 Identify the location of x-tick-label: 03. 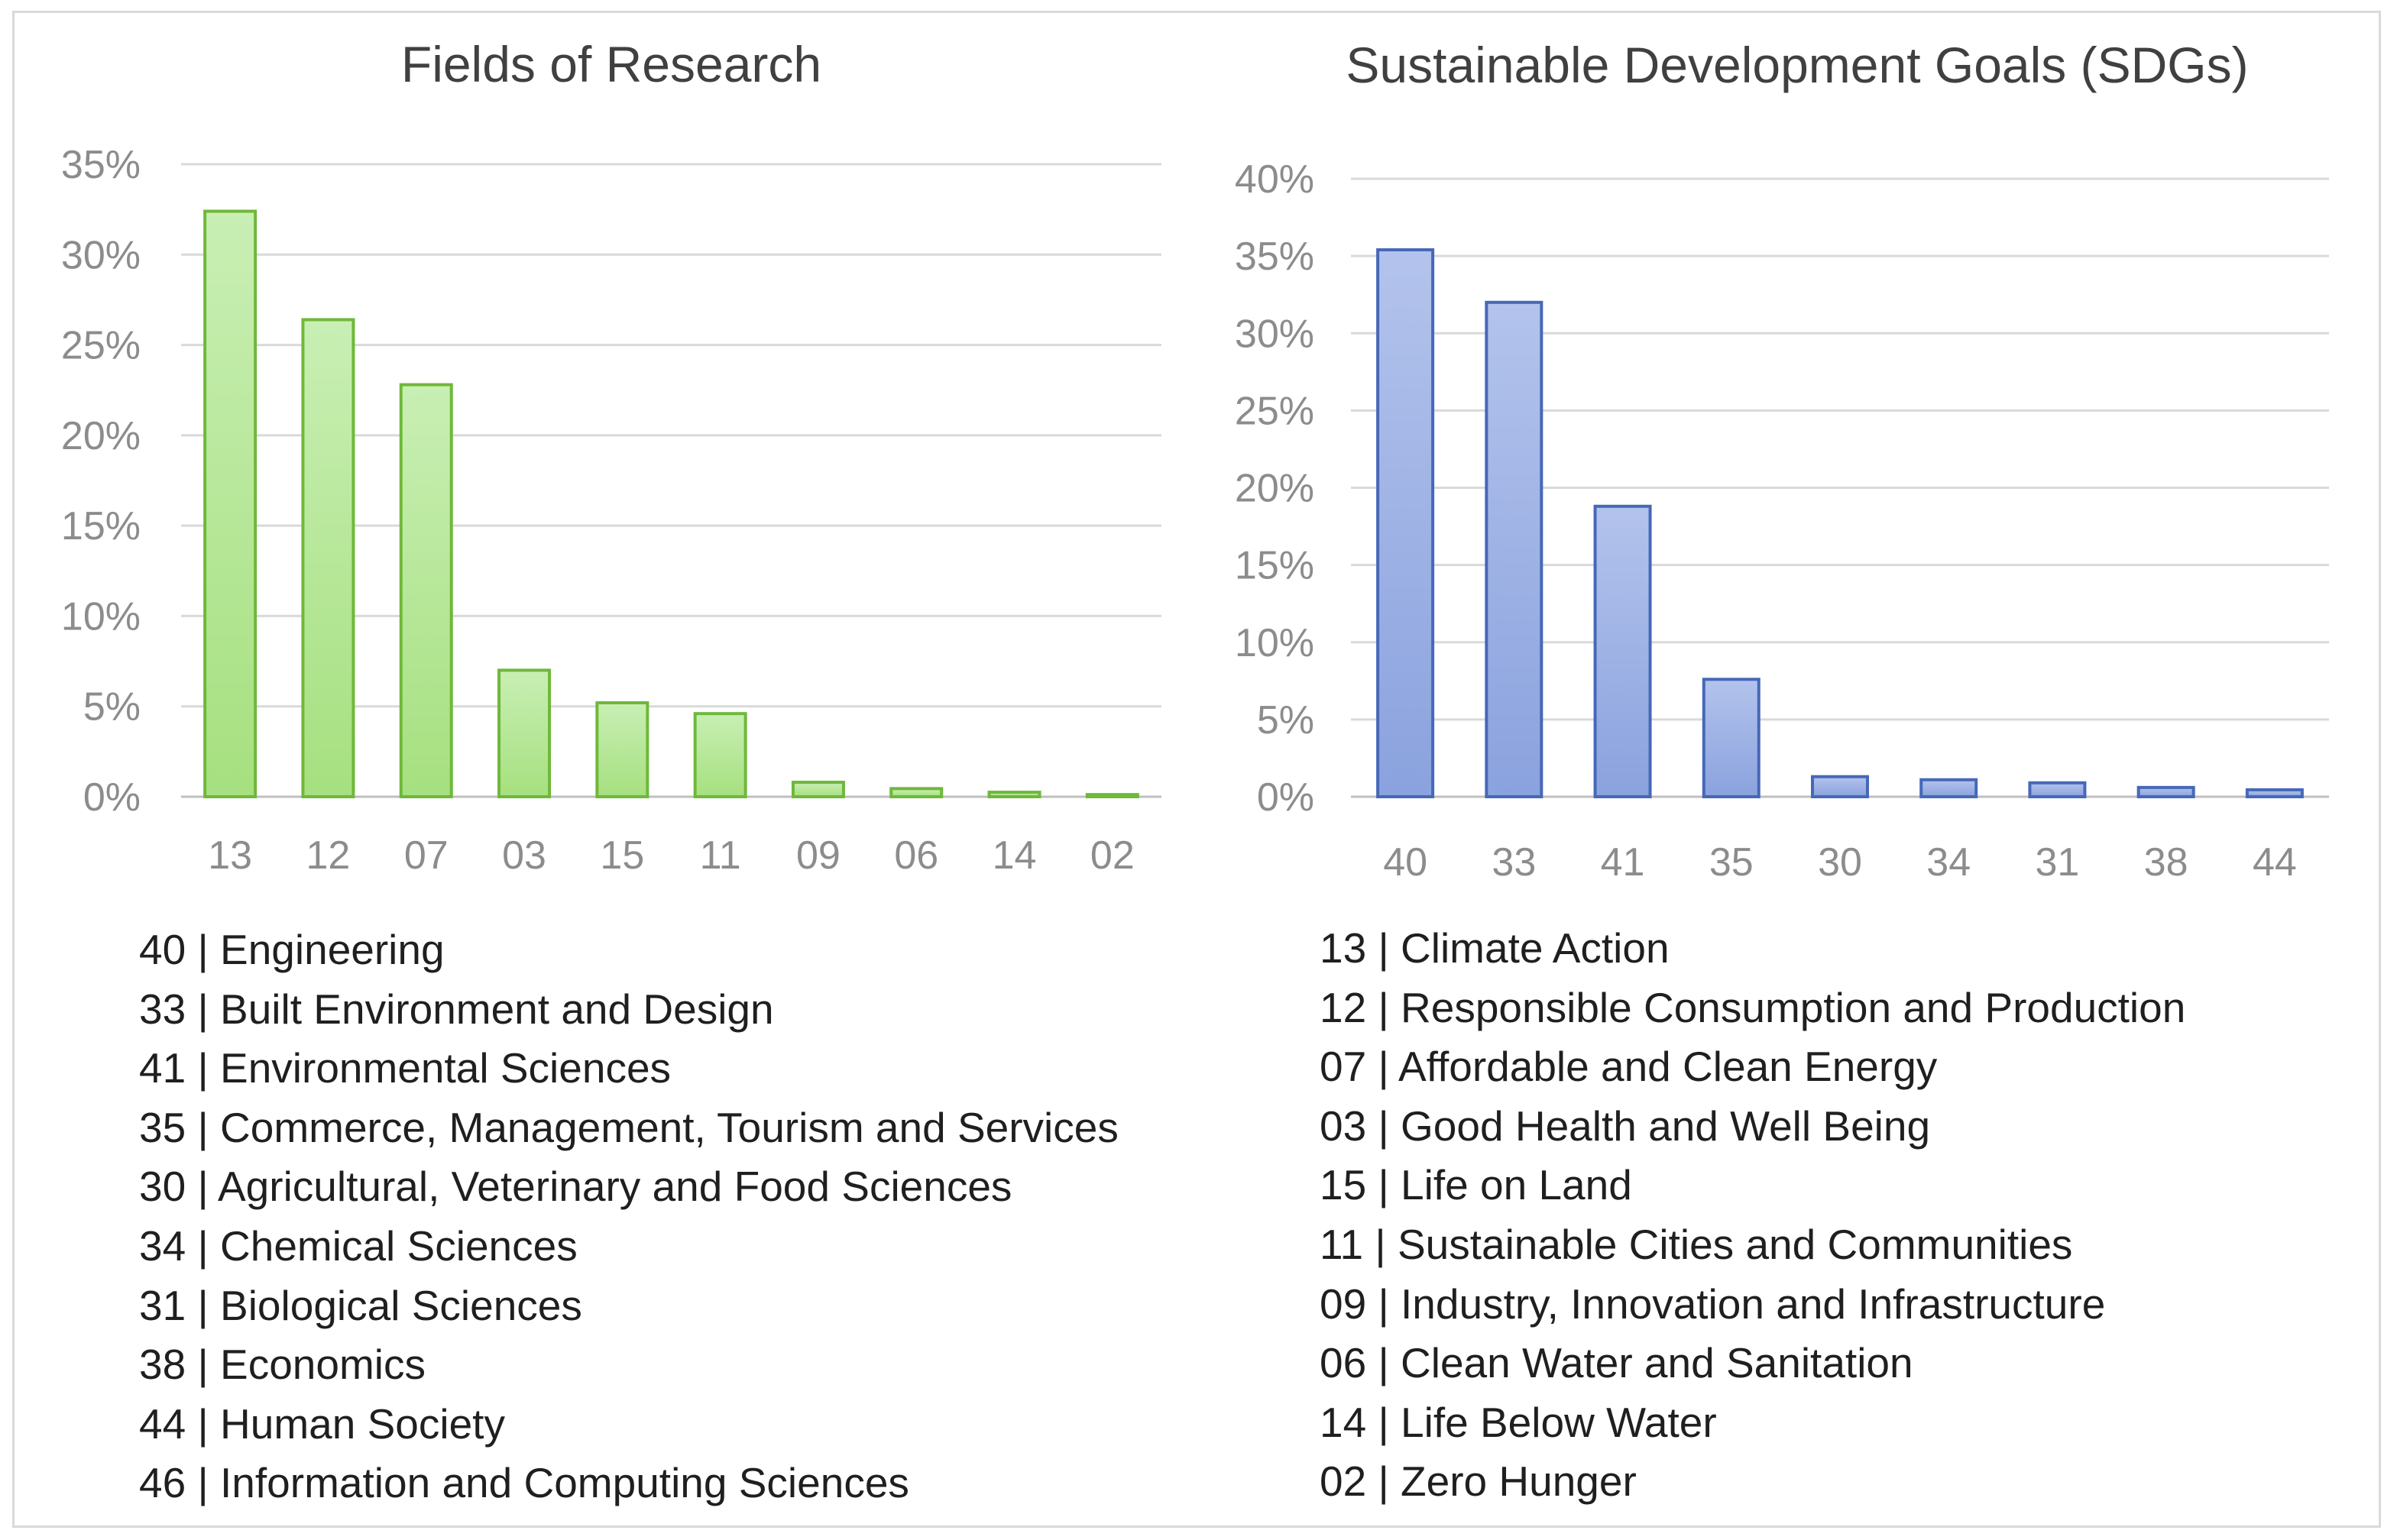
(524, 855).